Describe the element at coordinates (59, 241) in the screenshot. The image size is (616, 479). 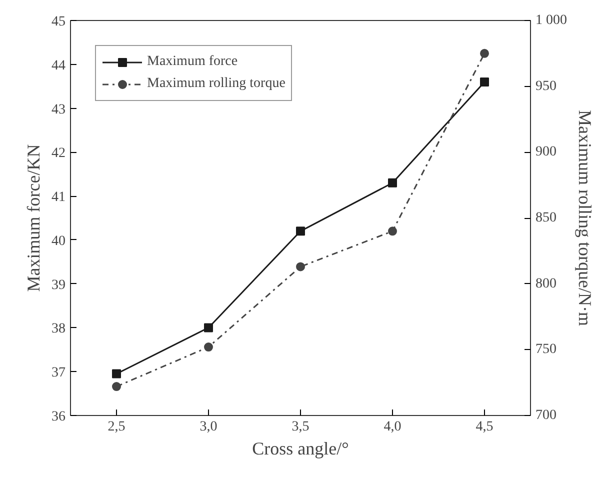
I see `y-tick-label: 40` at that location.